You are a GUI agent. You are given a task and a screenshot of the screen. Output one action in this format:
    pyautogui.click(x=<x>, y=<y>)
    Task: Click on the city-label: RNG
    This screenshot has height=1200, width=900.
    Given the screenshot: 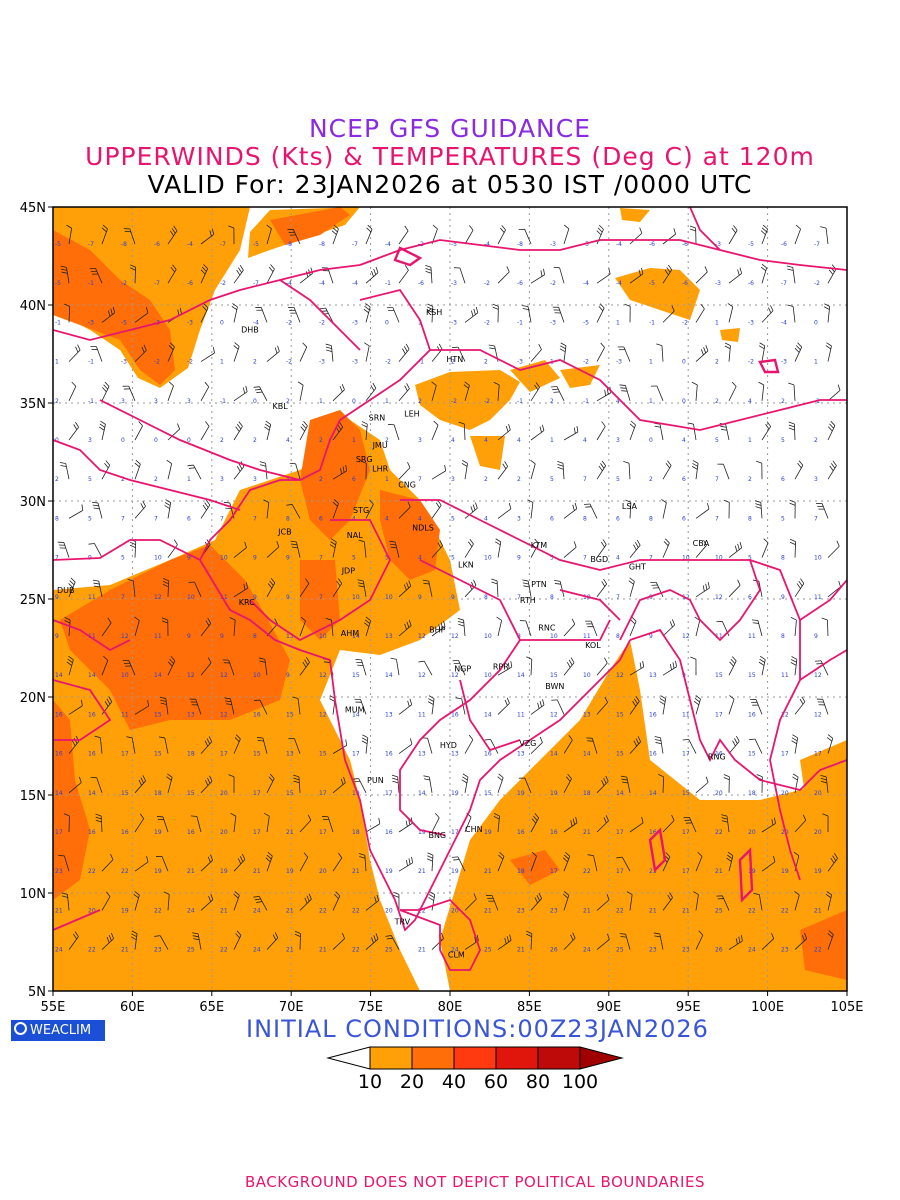 What is the action you would take?
    pyautogui.click(x=717, y=757)
    